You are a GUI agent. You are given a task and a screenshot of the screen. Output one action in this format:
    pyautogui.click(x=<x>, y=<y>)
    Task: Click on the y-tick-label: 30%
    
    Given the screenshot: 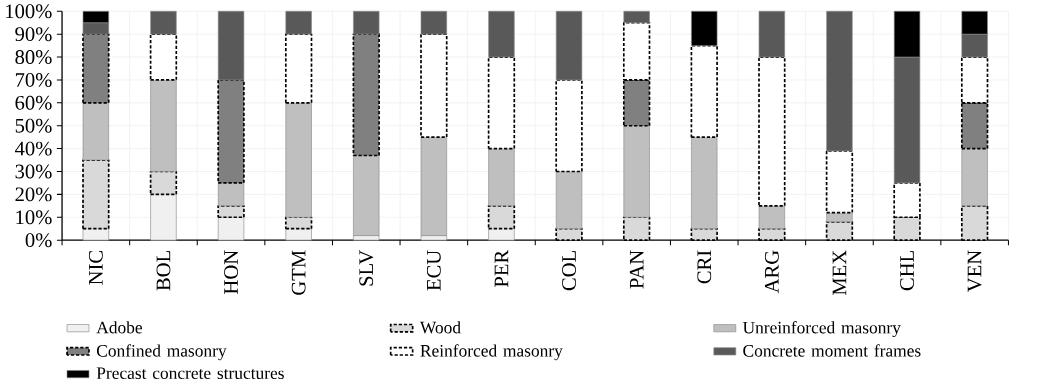 What is the action you would take?
    pyautogui.click(x=33, y=171)
    